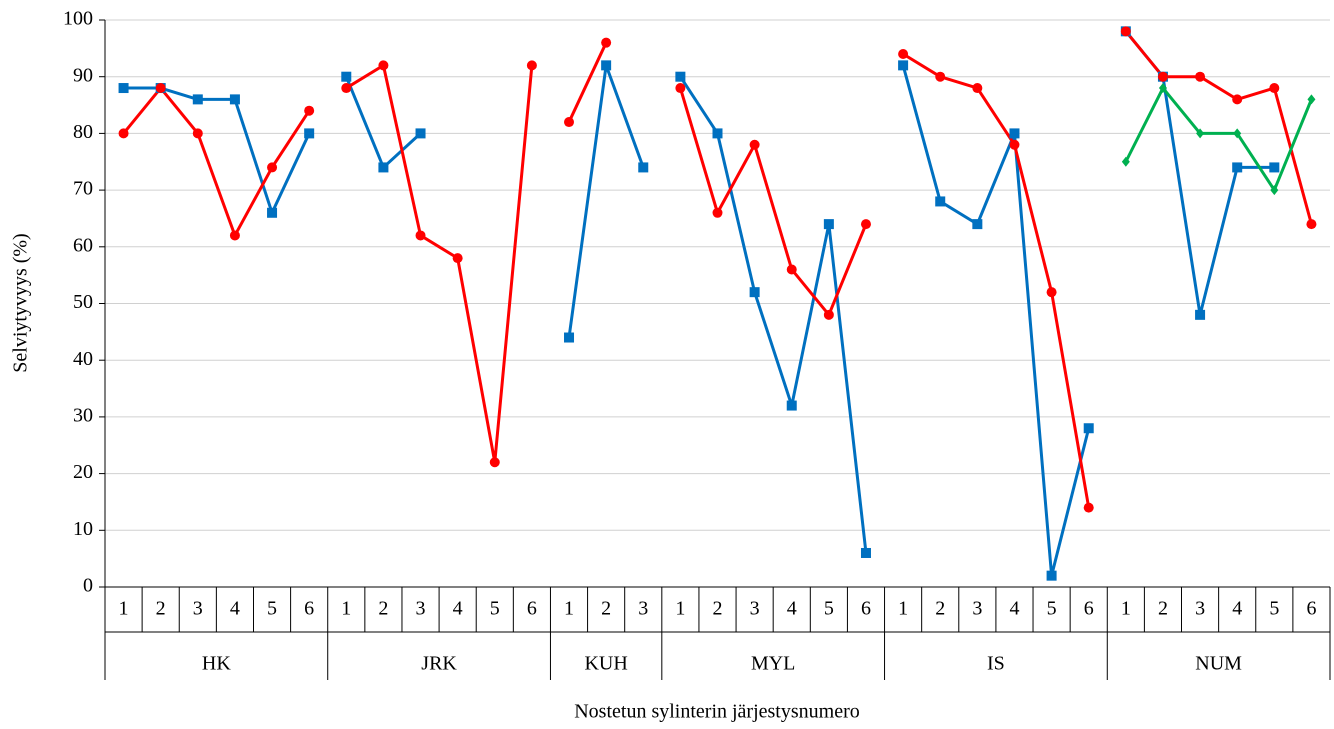 This screenshot has height=729, width=1334. I want to click on y-tick-label: 40, so click(83, 359).